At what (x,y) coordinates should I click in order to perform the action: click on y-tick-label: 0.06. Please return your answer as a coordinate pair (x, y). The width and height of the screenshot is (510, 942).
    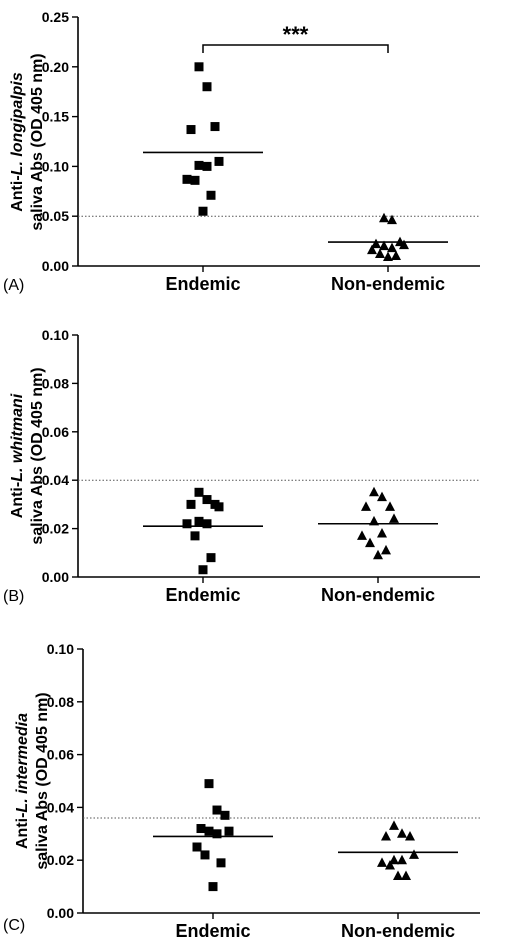
    Looking at the image, I should click on (60, 755).